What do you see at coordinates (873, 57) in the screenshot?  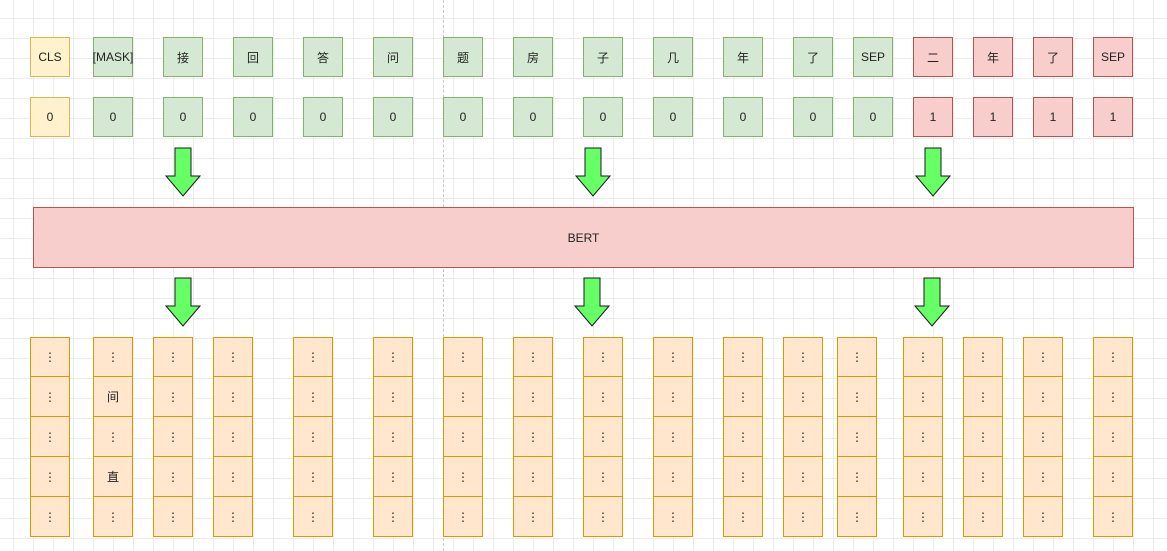 I see `token-sep-1: SEP` at bounding box center [873, 57].